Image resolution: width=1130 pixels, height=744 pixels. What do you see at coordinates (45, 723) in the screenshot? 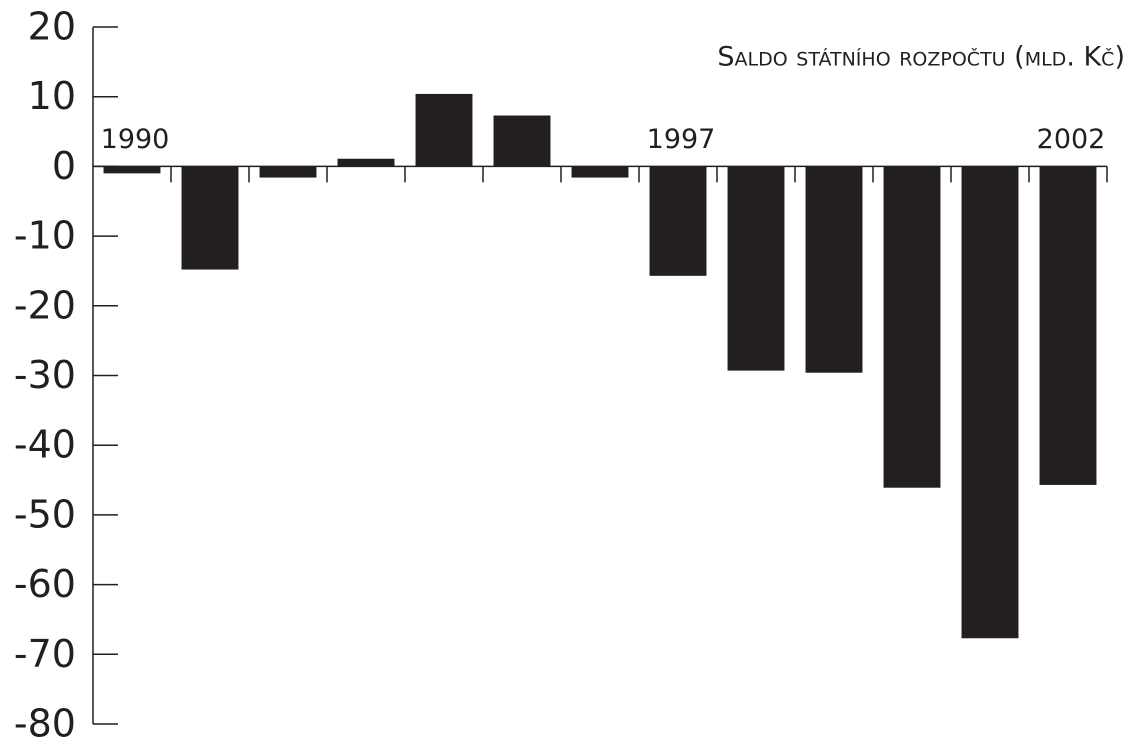
I see `y-tick-label: -80` at bounding box center [45, 723].